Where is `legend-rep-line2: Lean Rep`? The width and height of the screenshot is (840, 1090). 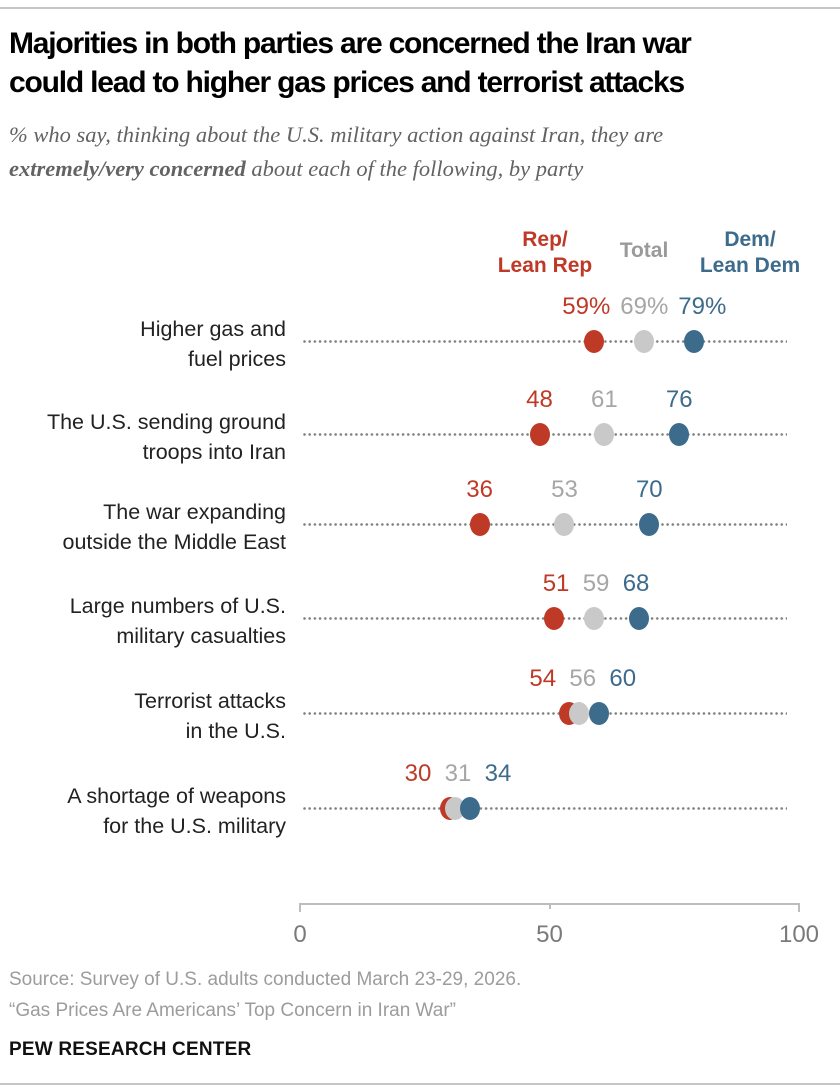
legend-rep-line2: Lean Rep is located at coordinates (545, 265).